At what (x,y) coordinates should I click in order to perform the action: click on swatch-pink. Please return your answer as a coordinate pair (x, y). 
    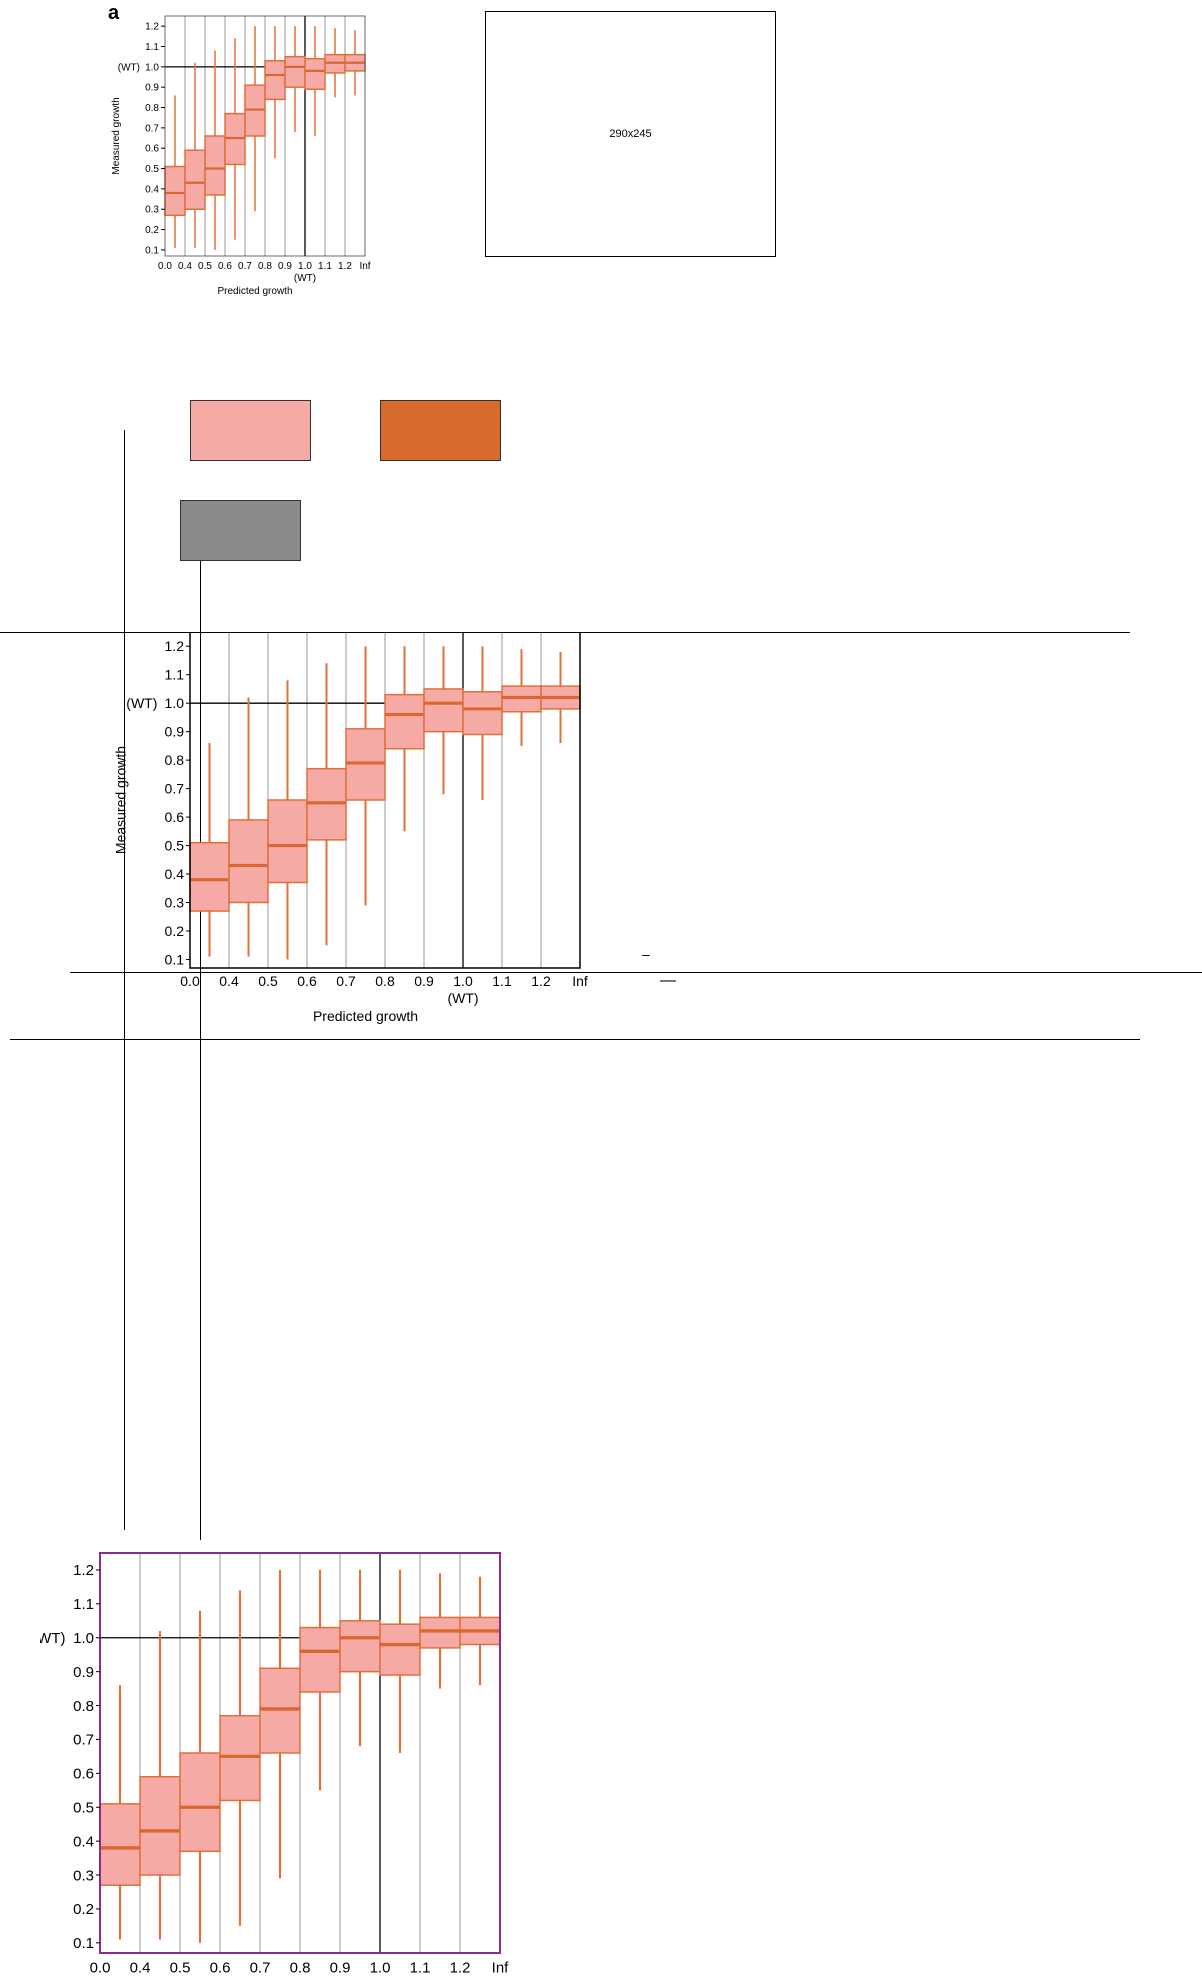
    Looking at the image, I should click on (250, 430).